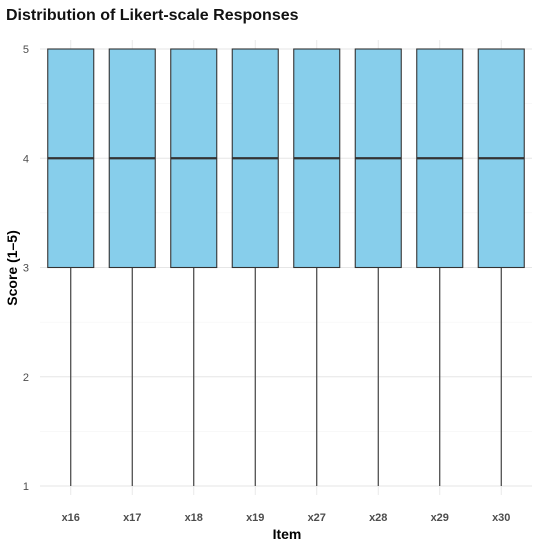 The width and height of the screenshot is (550, 544). What do you see at coordinates (317, 267) in the screenshot?
I see `box-x27` at bounding box center [317, 267].